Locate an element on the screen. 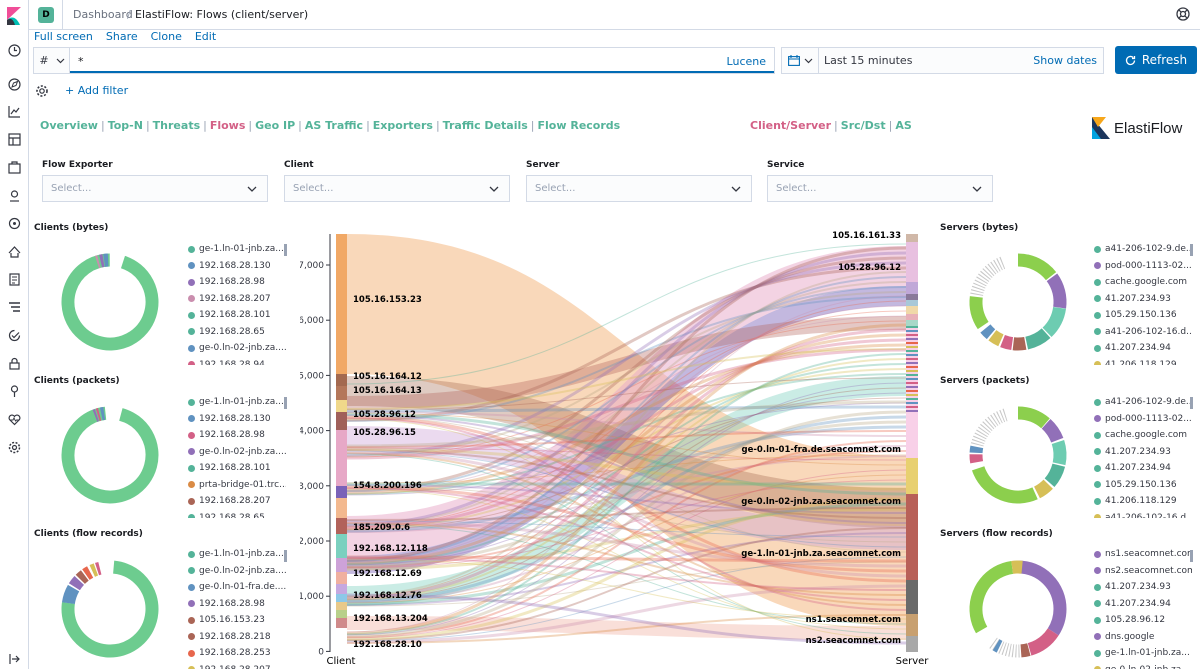 The width and height of the screenshot is (1200, 669). time-range-label: Last 15 minutes is located at coordinates (868, 60).